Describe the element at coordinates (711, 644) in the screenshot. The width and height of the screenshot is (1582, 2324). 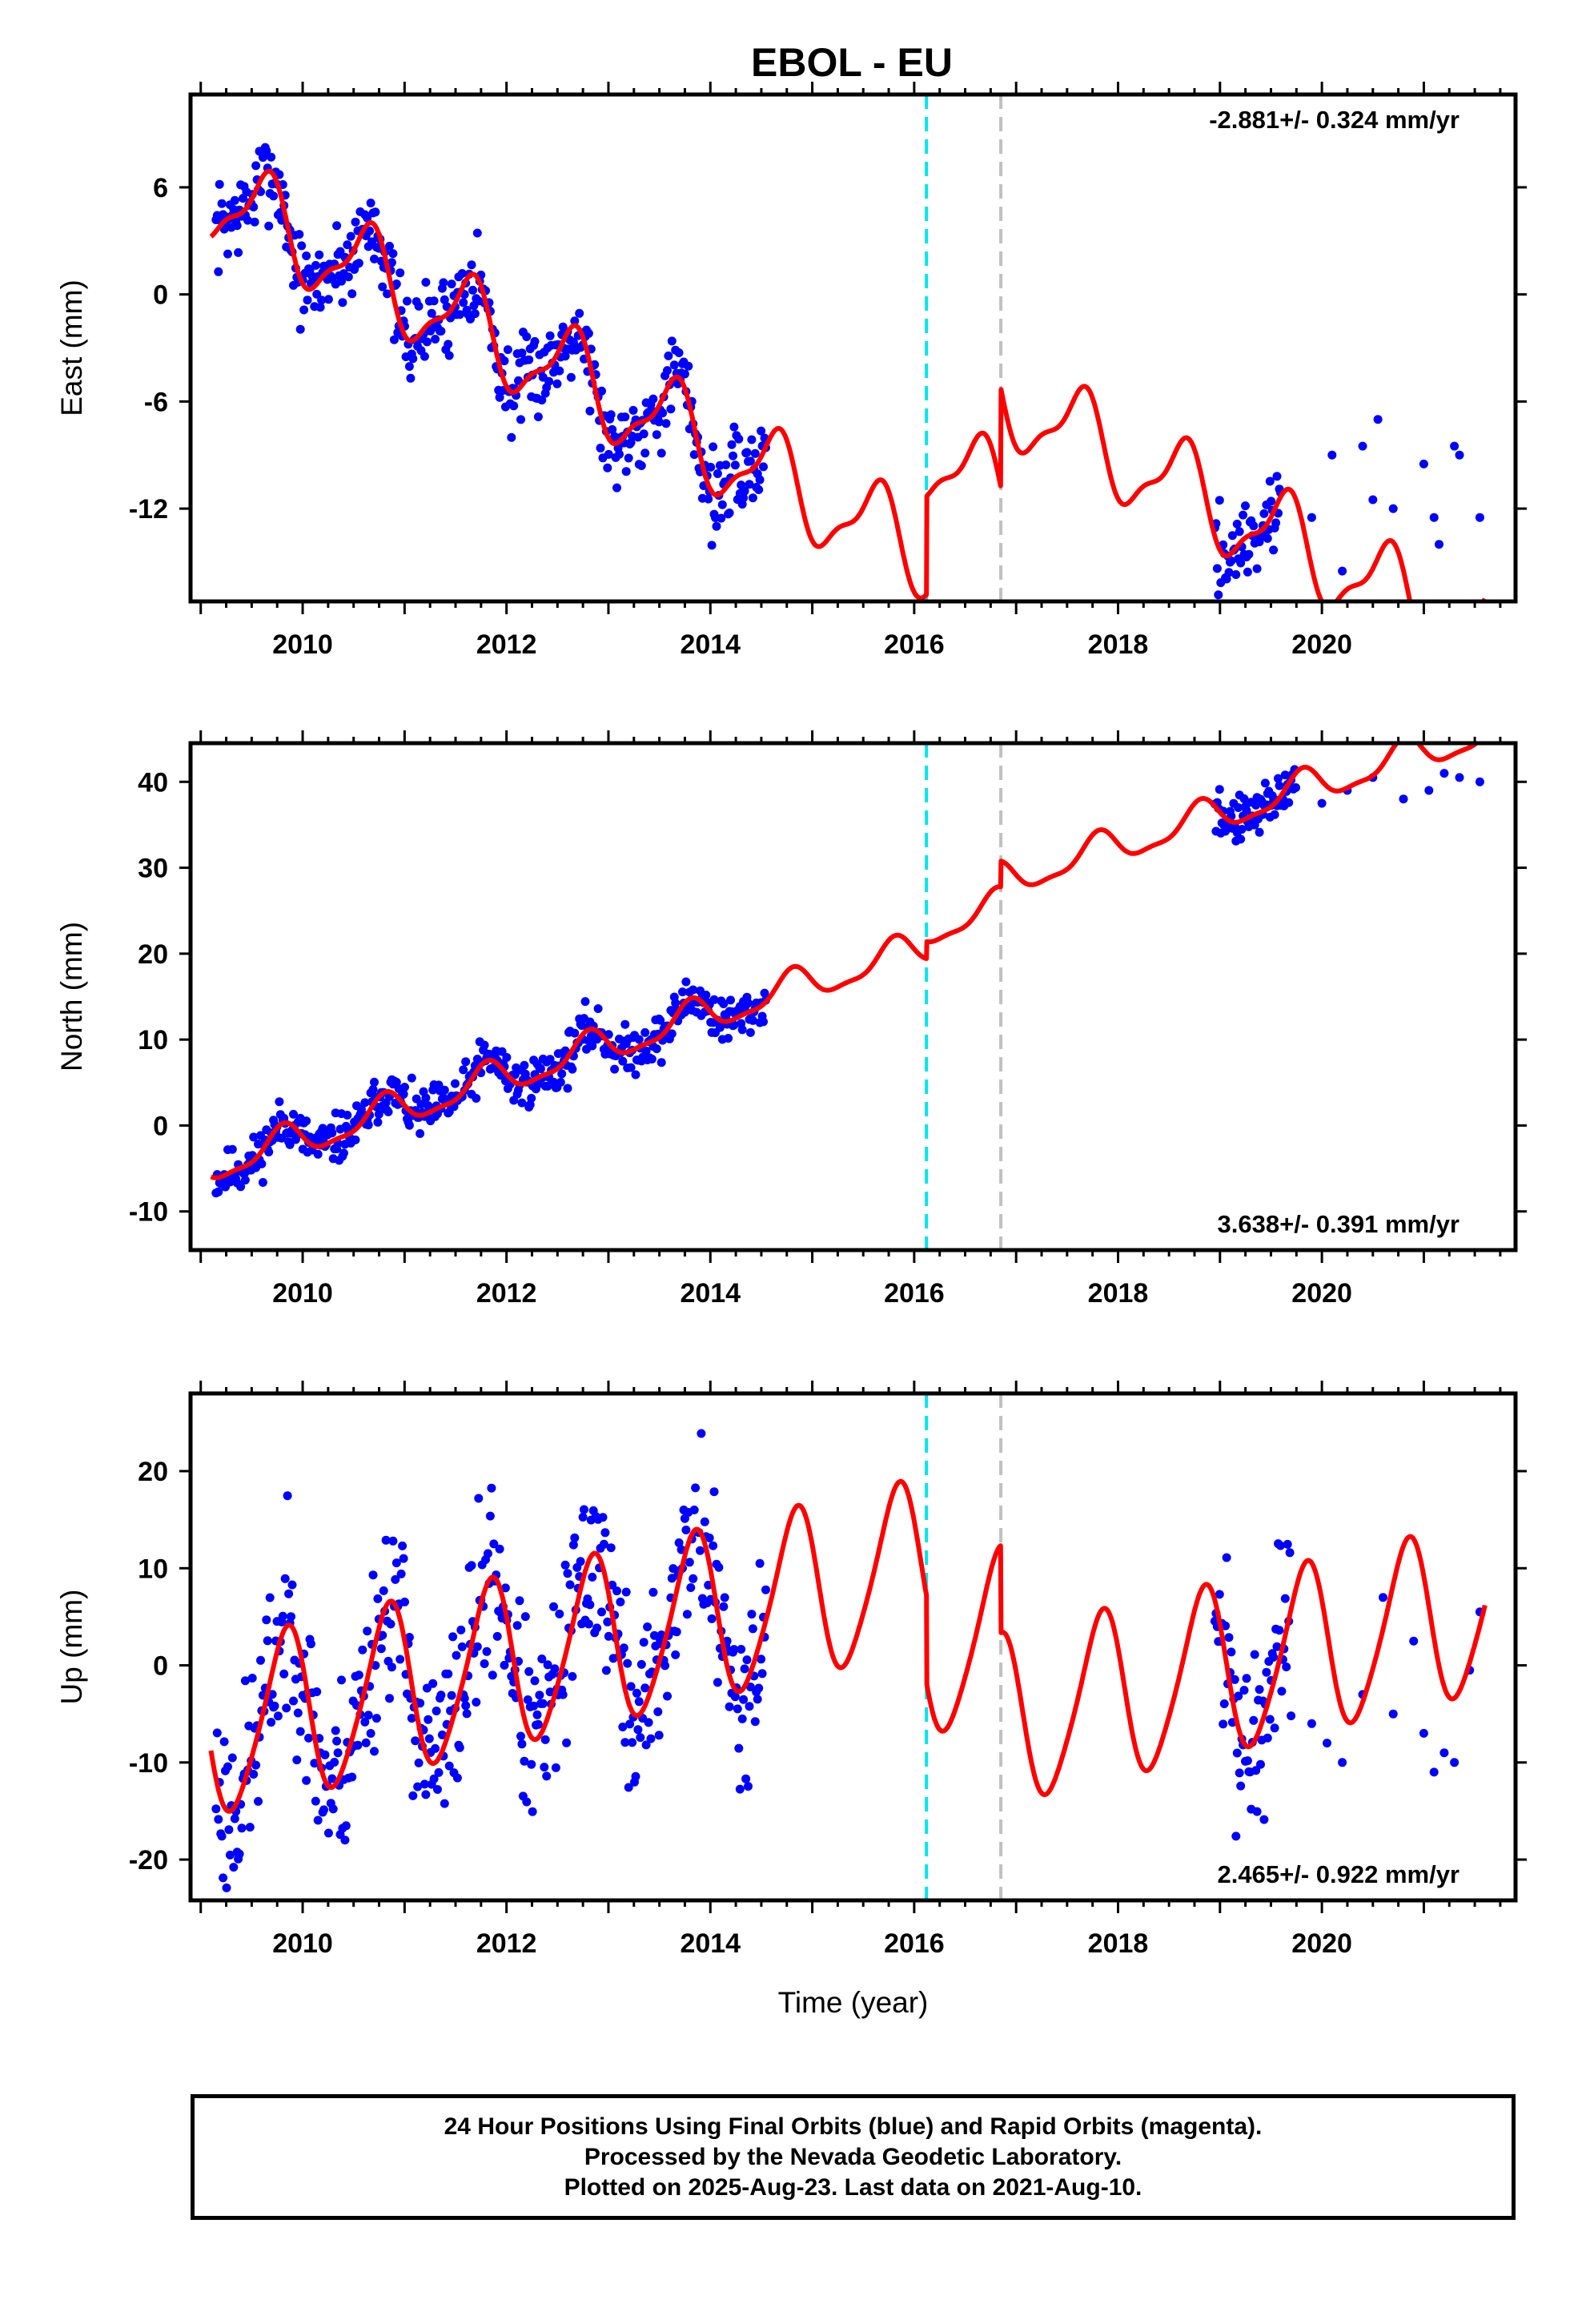
I see `x-tick-label: 2014` at that location.